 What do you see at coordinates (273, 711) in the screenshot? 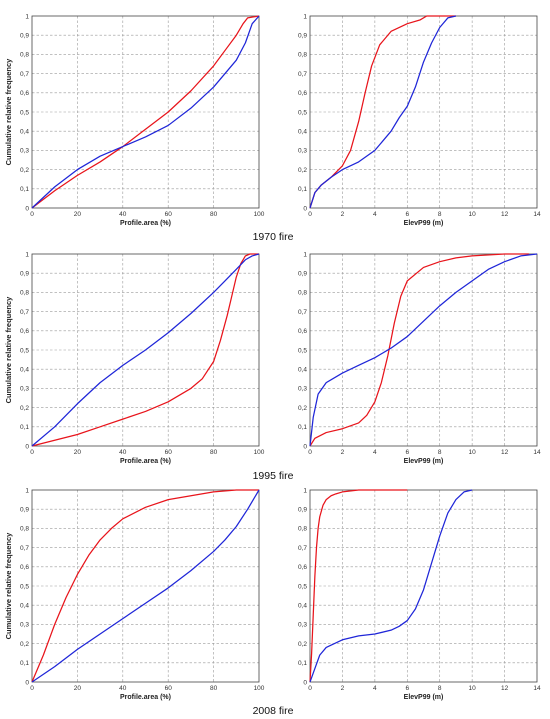
I see `caption-2008-fire: 2008 fire` at bounding box center [273, 711].